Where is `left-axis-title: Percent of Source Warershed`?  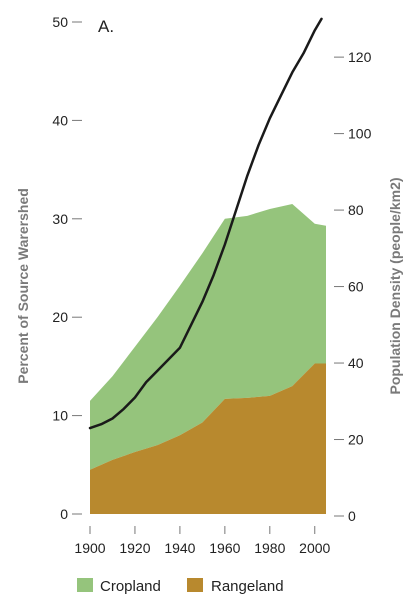
left-axis-title: Percent of Source Warershed is located at coordinates (23, 286).